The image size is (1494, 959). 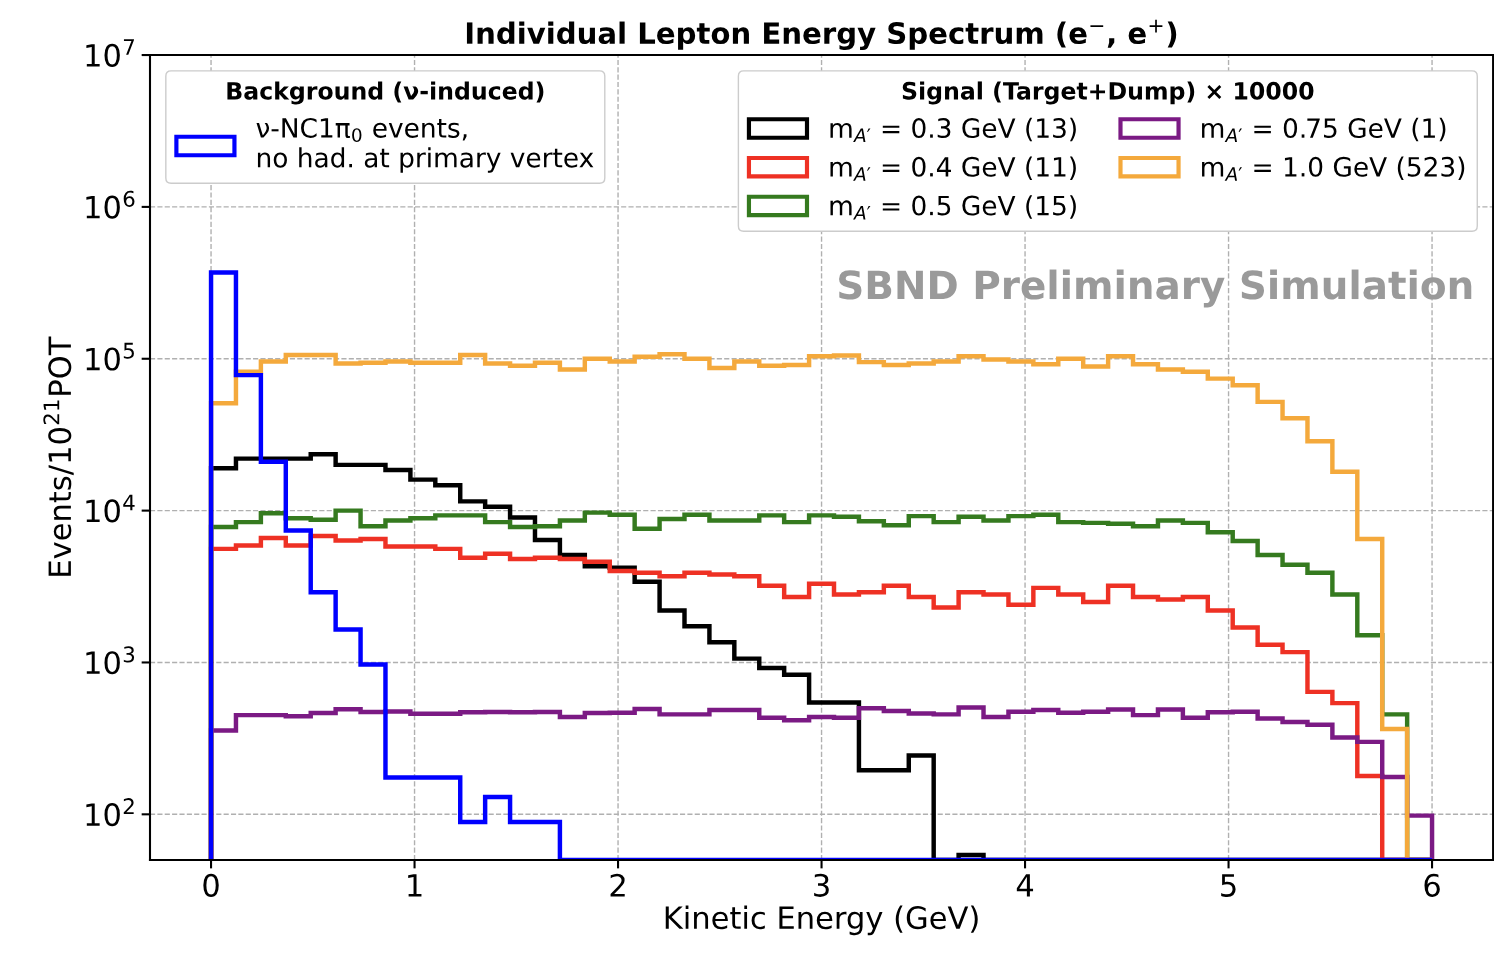 What do you see at coordinates (617, 885) in the screenshot?
I see `x-tick-label: 2` at bounding box center [617, 885].